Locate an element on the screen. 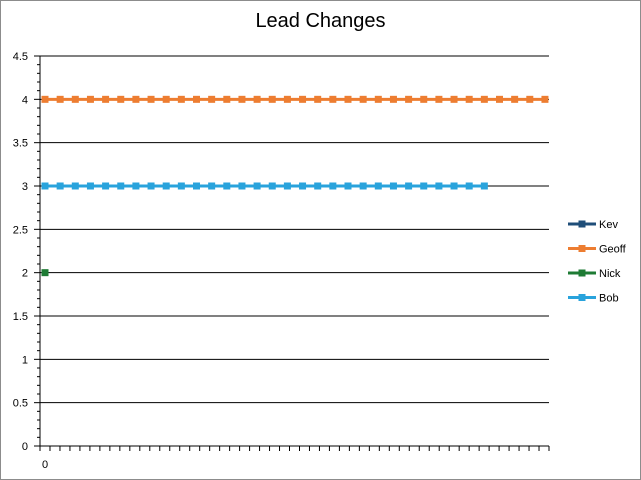 The image size is (641, 480). y-tick-label: 2 is located at coordinates (25, 274).